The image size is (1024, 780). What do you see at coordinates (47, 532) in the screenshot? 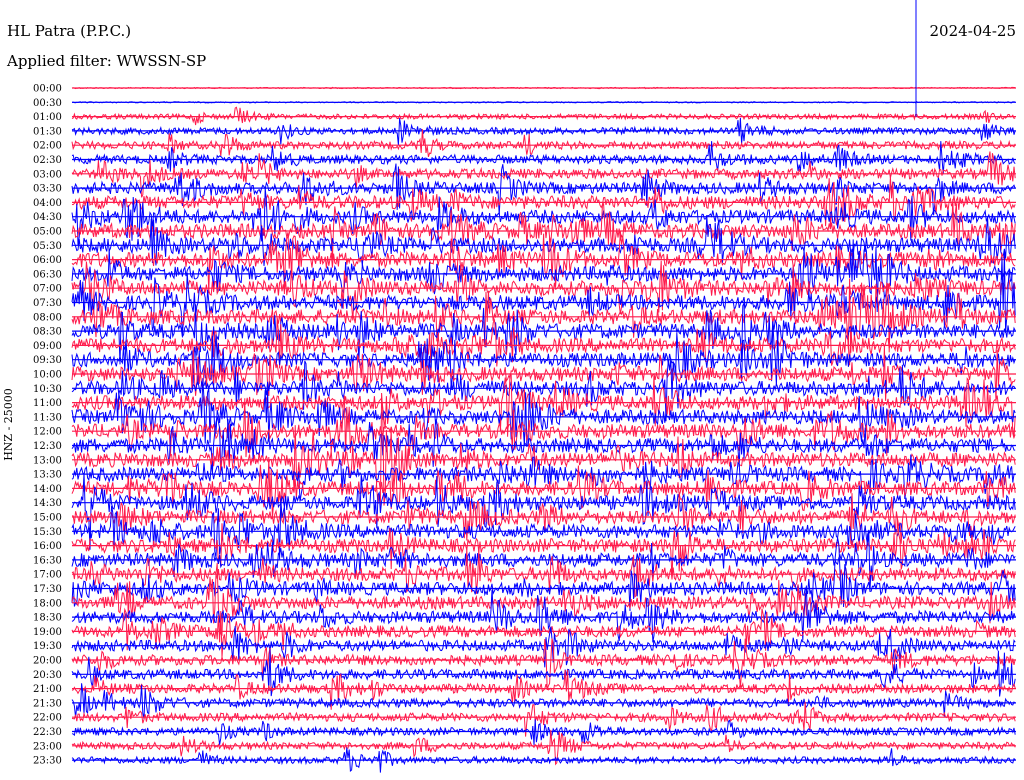
I see `time-label: 15:30` at bounding box center [47, 532].